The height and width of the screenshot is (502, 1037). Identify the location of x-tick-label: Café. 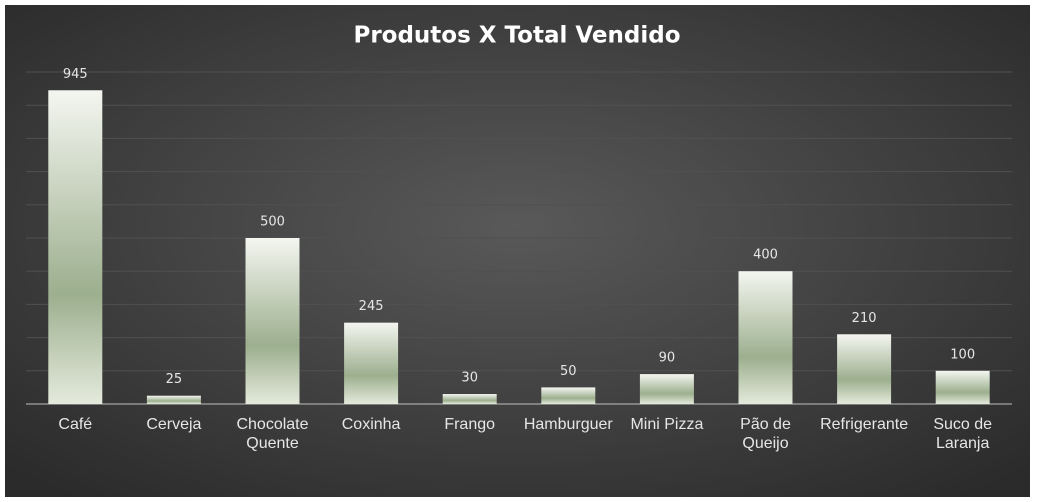
(75, 424).